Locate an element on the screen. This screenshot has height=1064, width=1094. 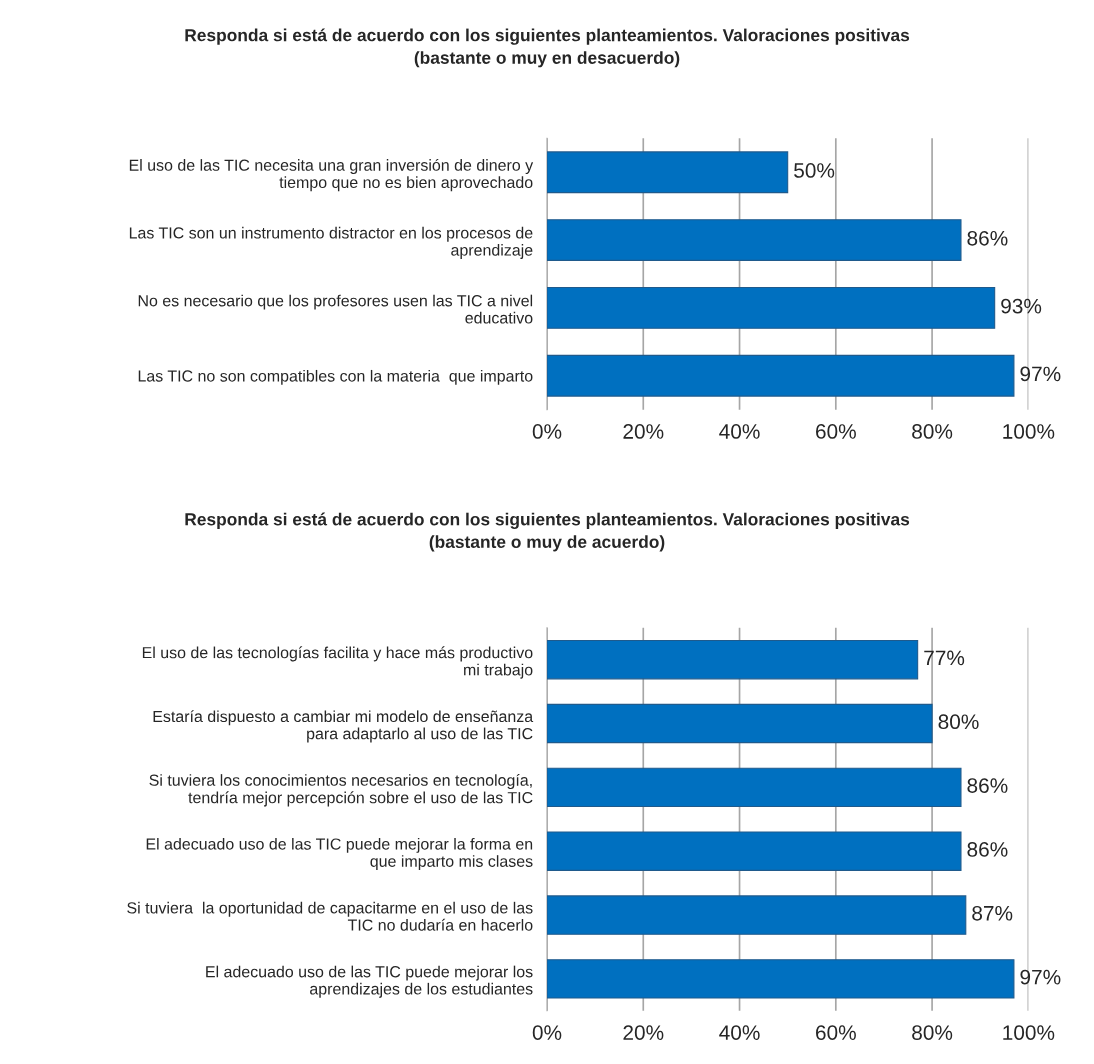
chart-title: Responda si está de acuerdo con los siguientes planteamientos. Valoraciones positivas (bastante o muy de acuerdo) is located at coordinates (547, 532).